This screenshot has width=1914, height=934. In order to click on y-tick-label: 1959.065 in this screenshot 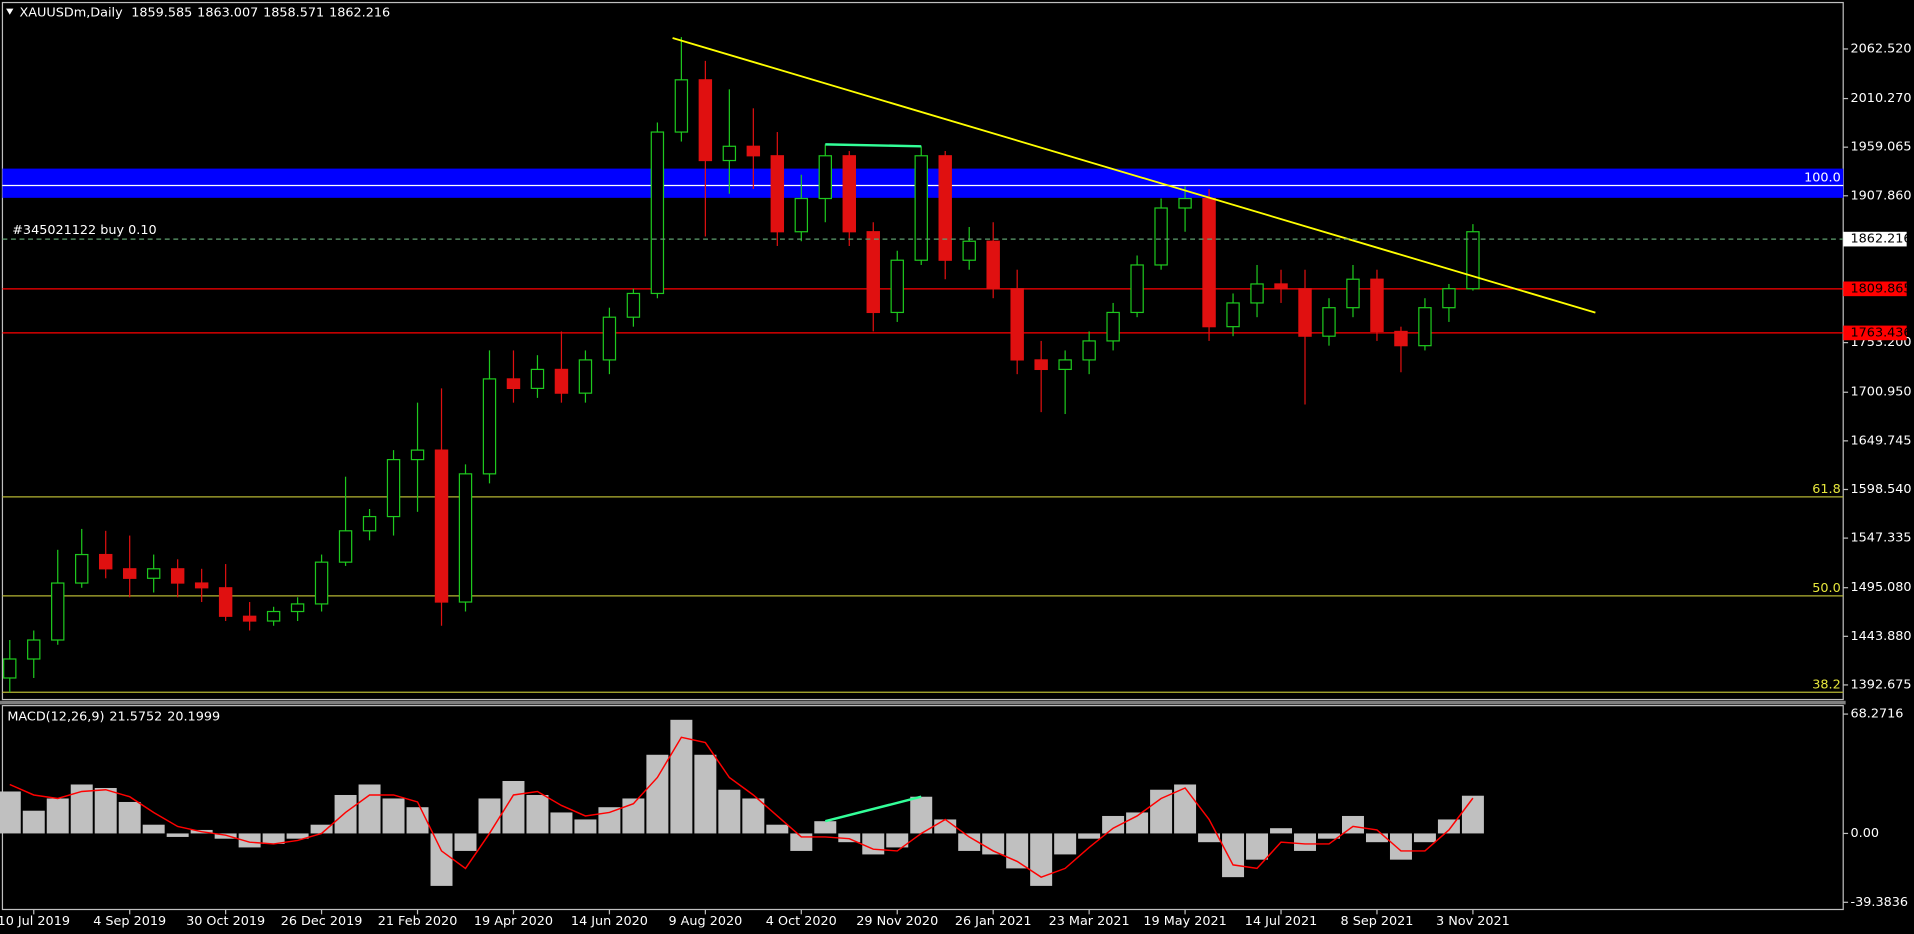, I will do `click(1881, 147)`.